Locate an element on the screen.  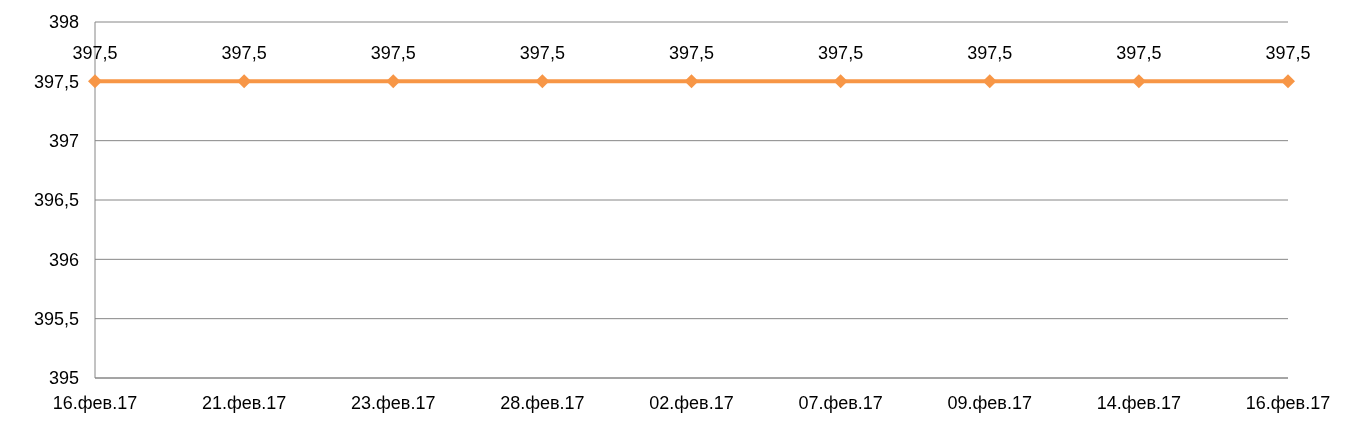
y-tick-label: 395,5 is located at coordinates (56, 319).